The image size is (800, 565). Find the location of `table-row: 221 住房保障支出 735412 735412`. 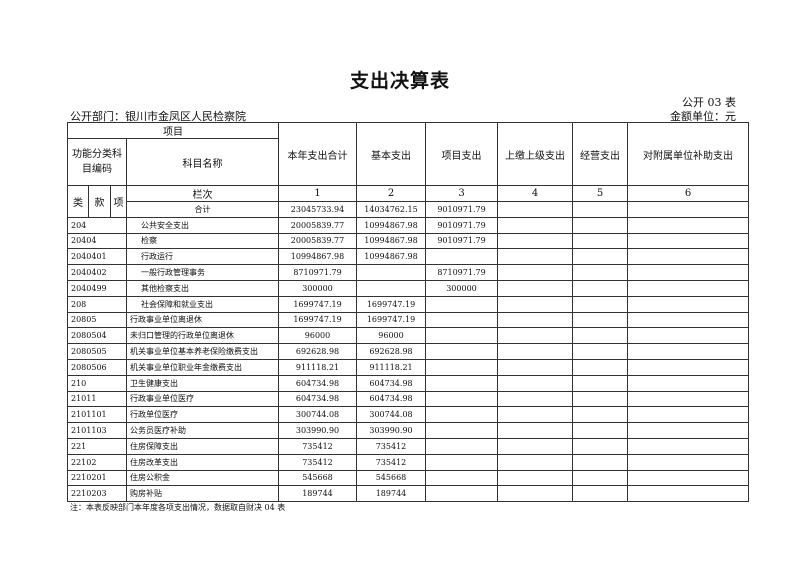

table-row: 221 住房保障支出 735412 735412 is located at coordinates (408, 446).